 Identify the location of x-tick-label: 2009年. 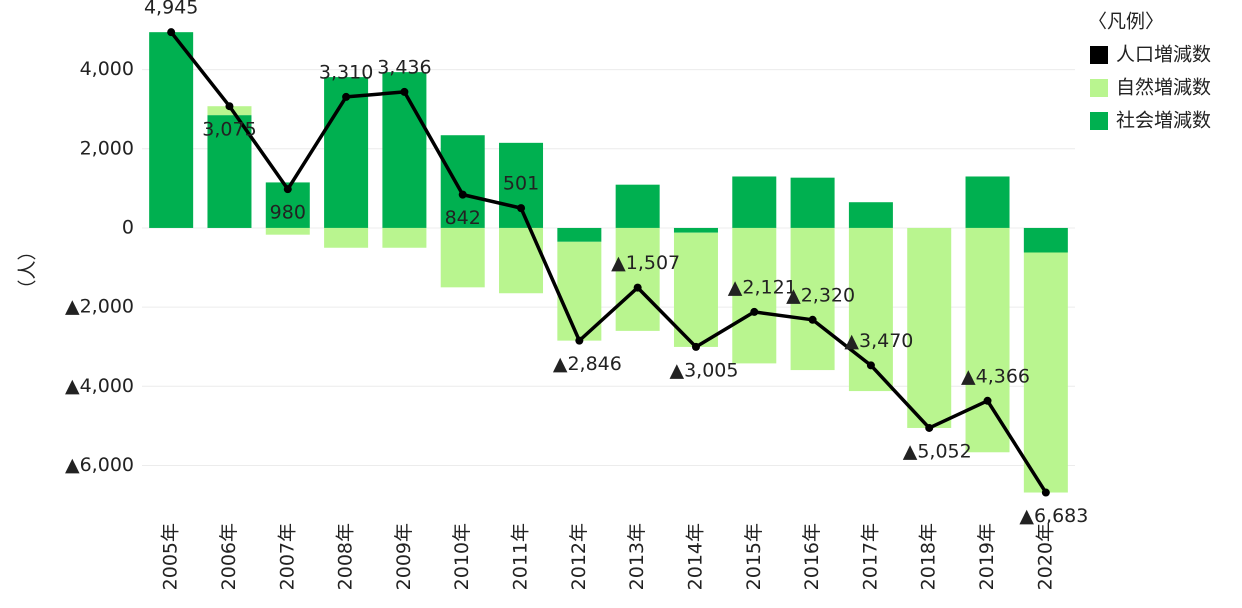
(404, 556).